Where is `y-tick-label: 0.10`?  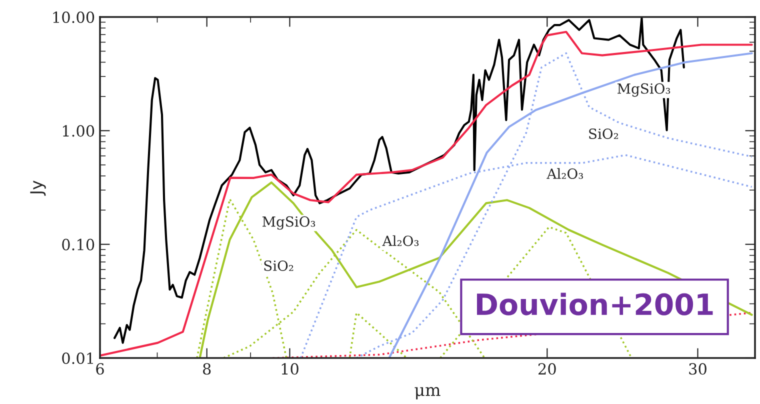 y-tick-label: 0.10 is located at coordinates (78, 244).